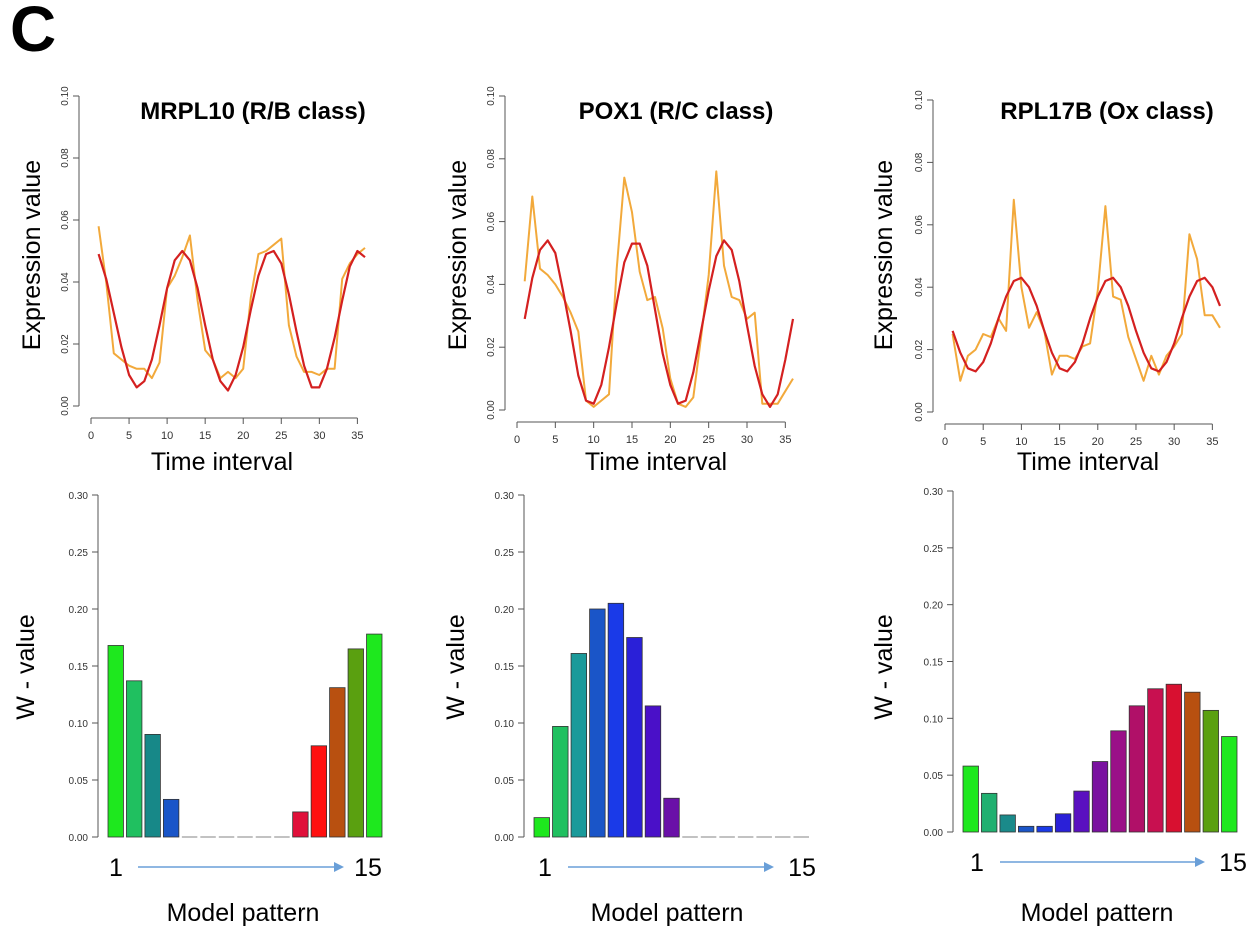 The image size is (1256, 936). Describe the element at coordinates (676, 111) in the screenshot. I see `chart-title: POX1 (R/C class)` at that location.